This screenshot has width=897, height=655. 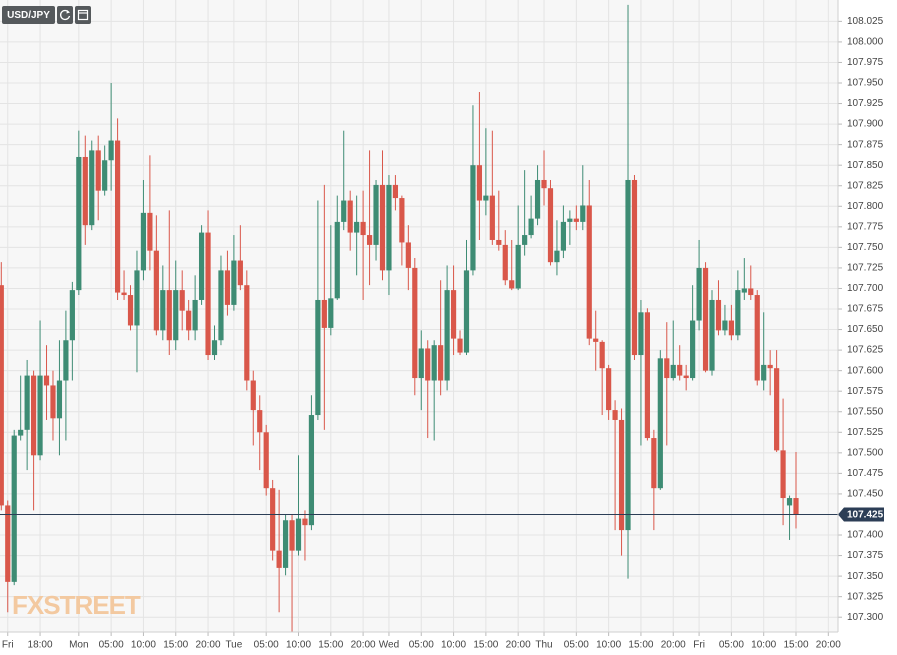 I want to click on y-tick-label: 107.375, so click(x=865, y=555).